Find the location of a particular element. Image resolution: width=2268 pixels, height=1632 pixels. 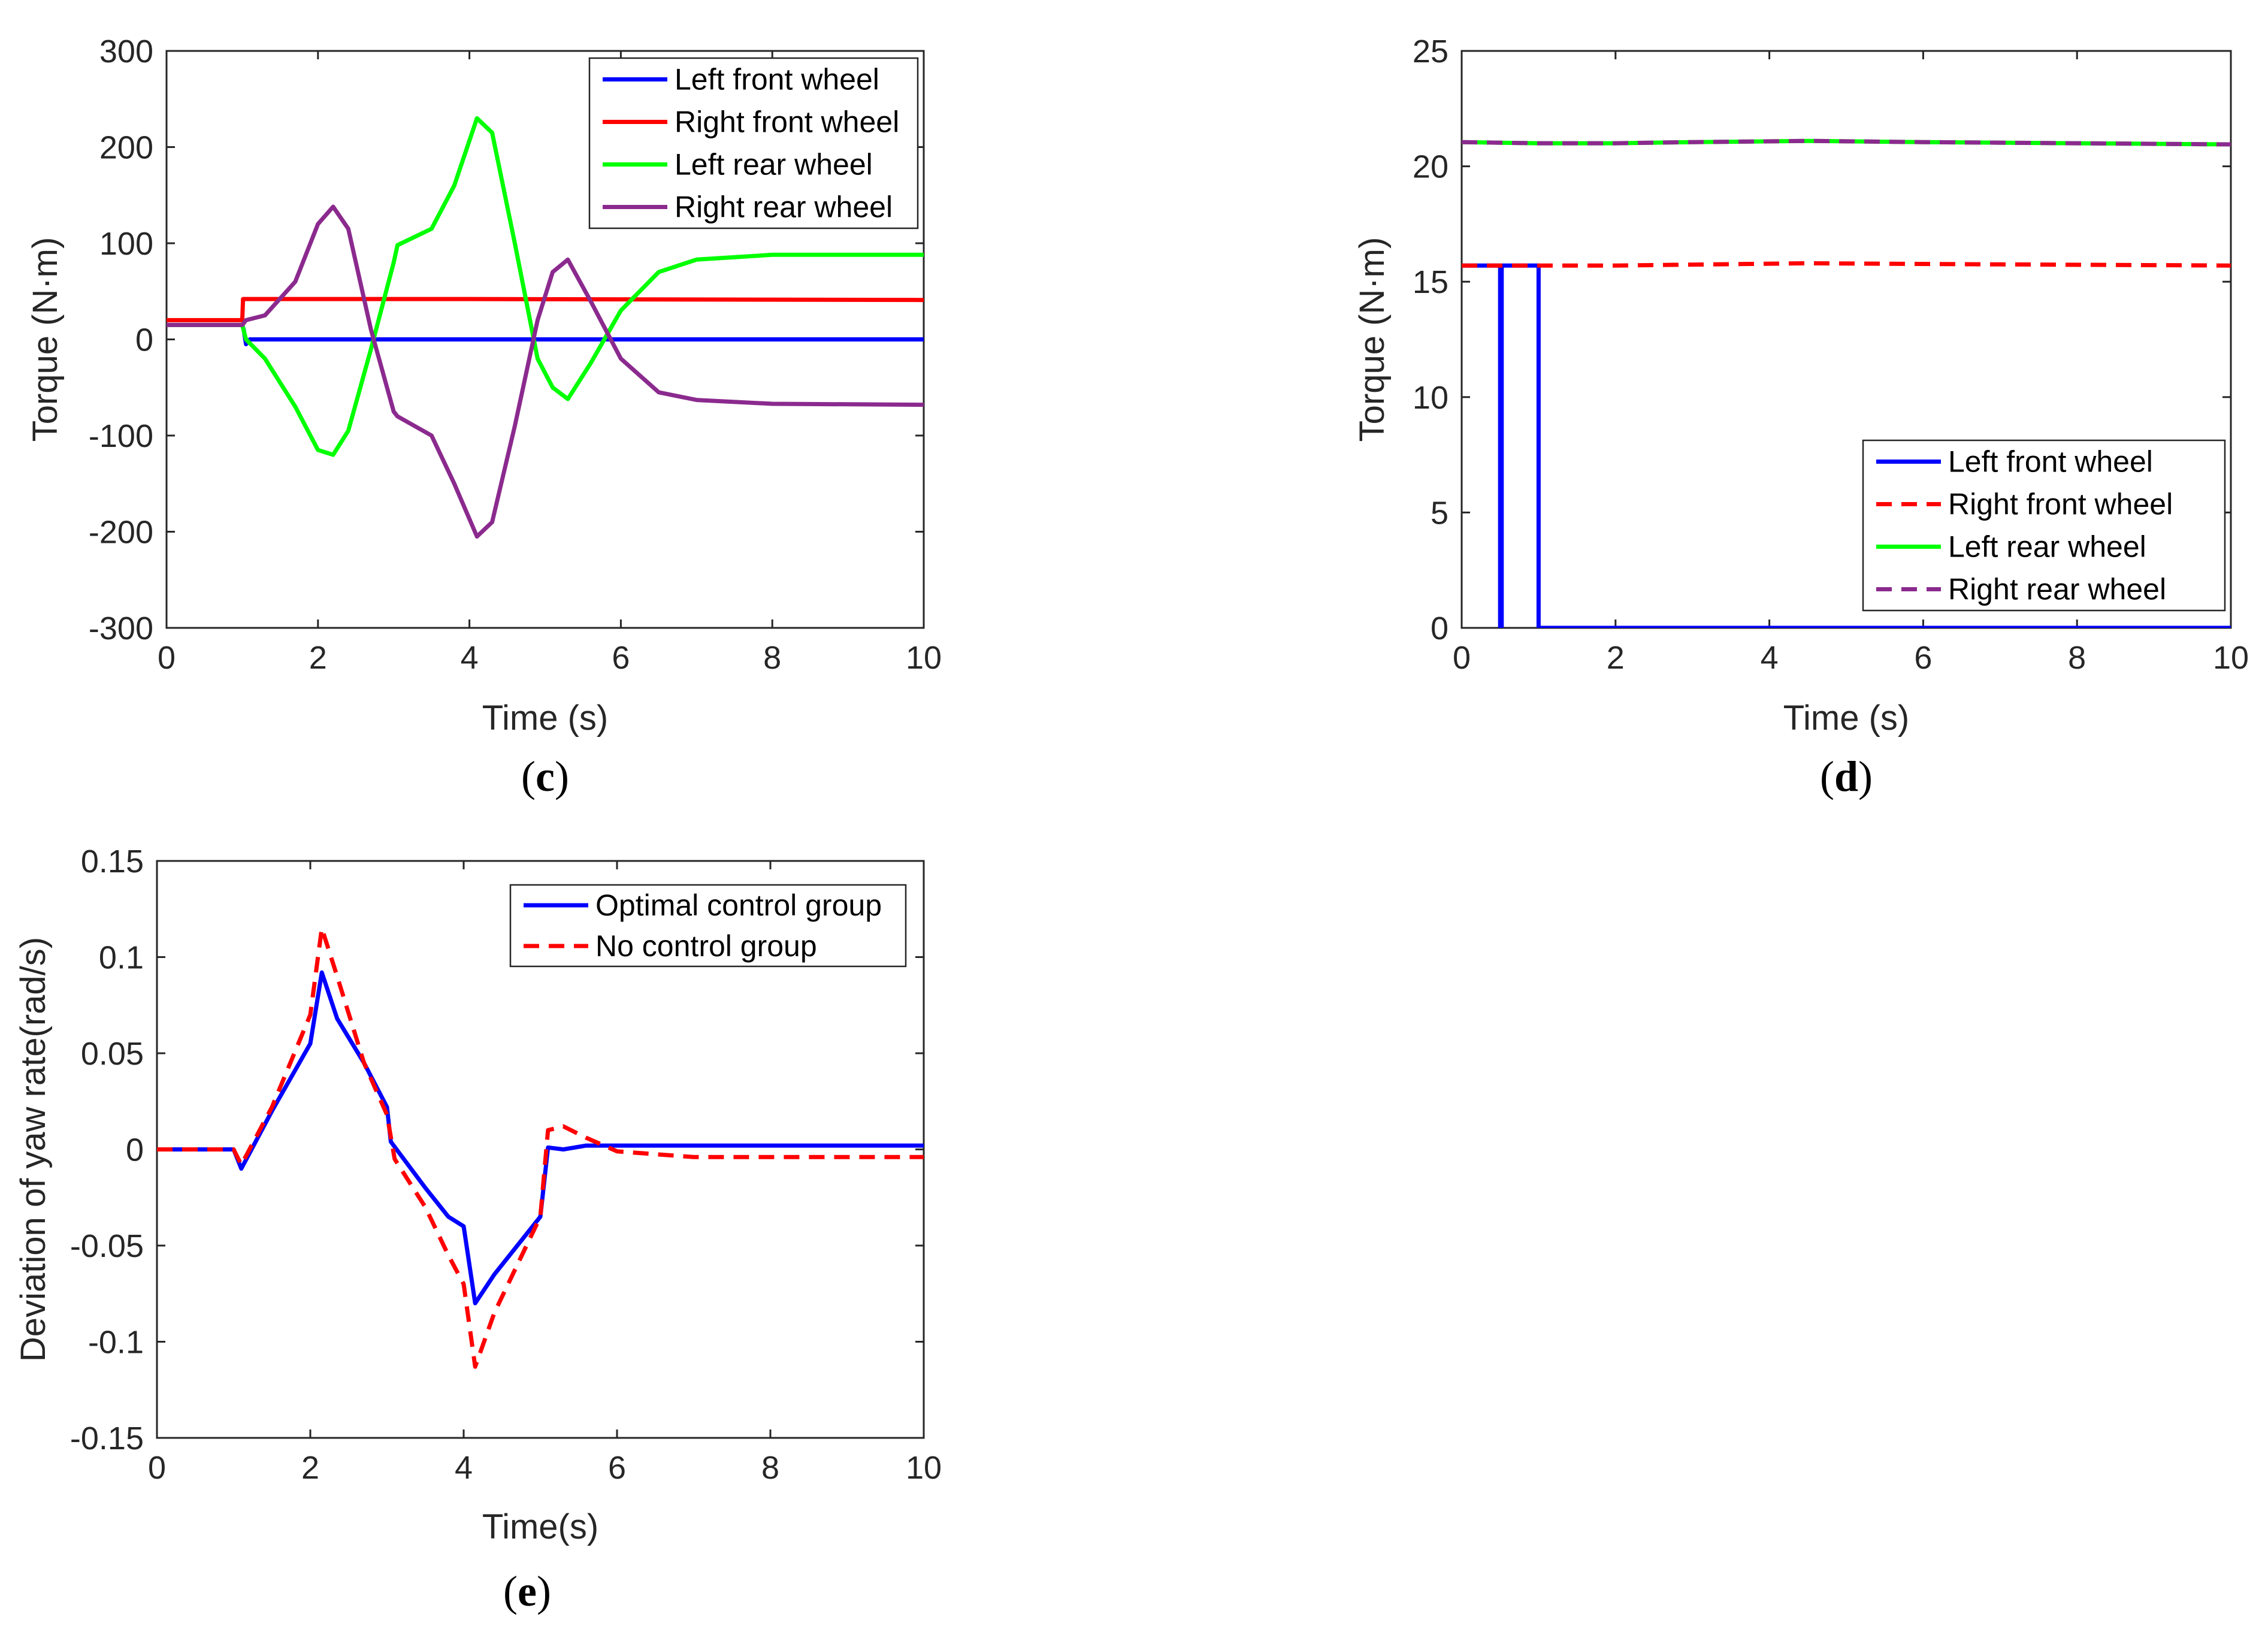

y-tick-label: 15 is located at coordinates (1431, 282).